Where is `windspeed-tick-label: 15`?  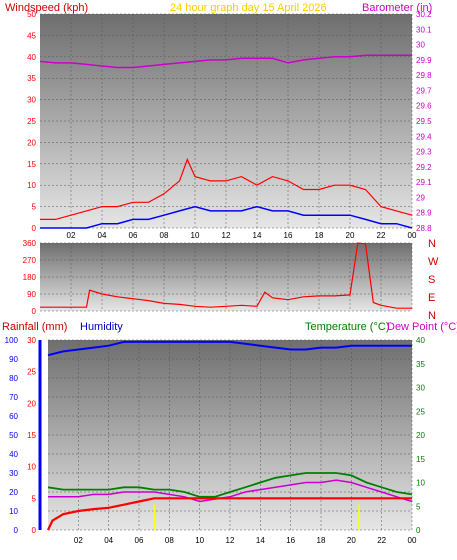
windspeed-tick-label: 15 is located at coordinates (31, 164).